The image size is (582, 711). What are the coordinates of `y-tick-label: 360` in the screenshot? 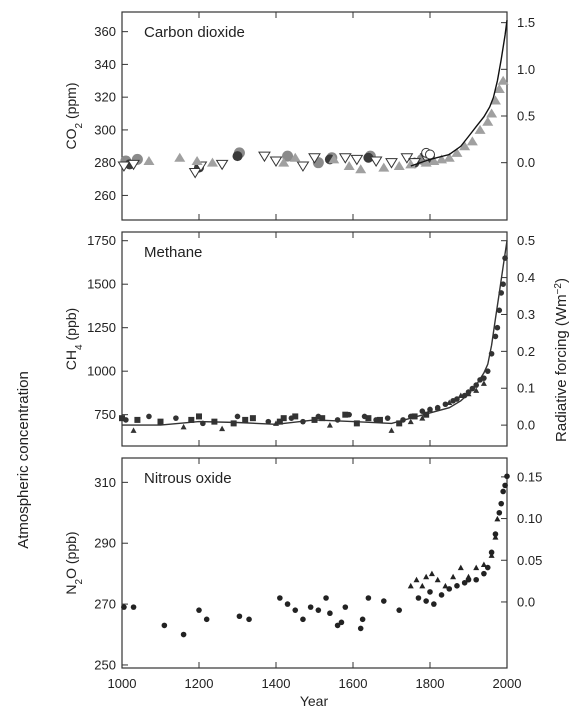 It's located at (105, 31).